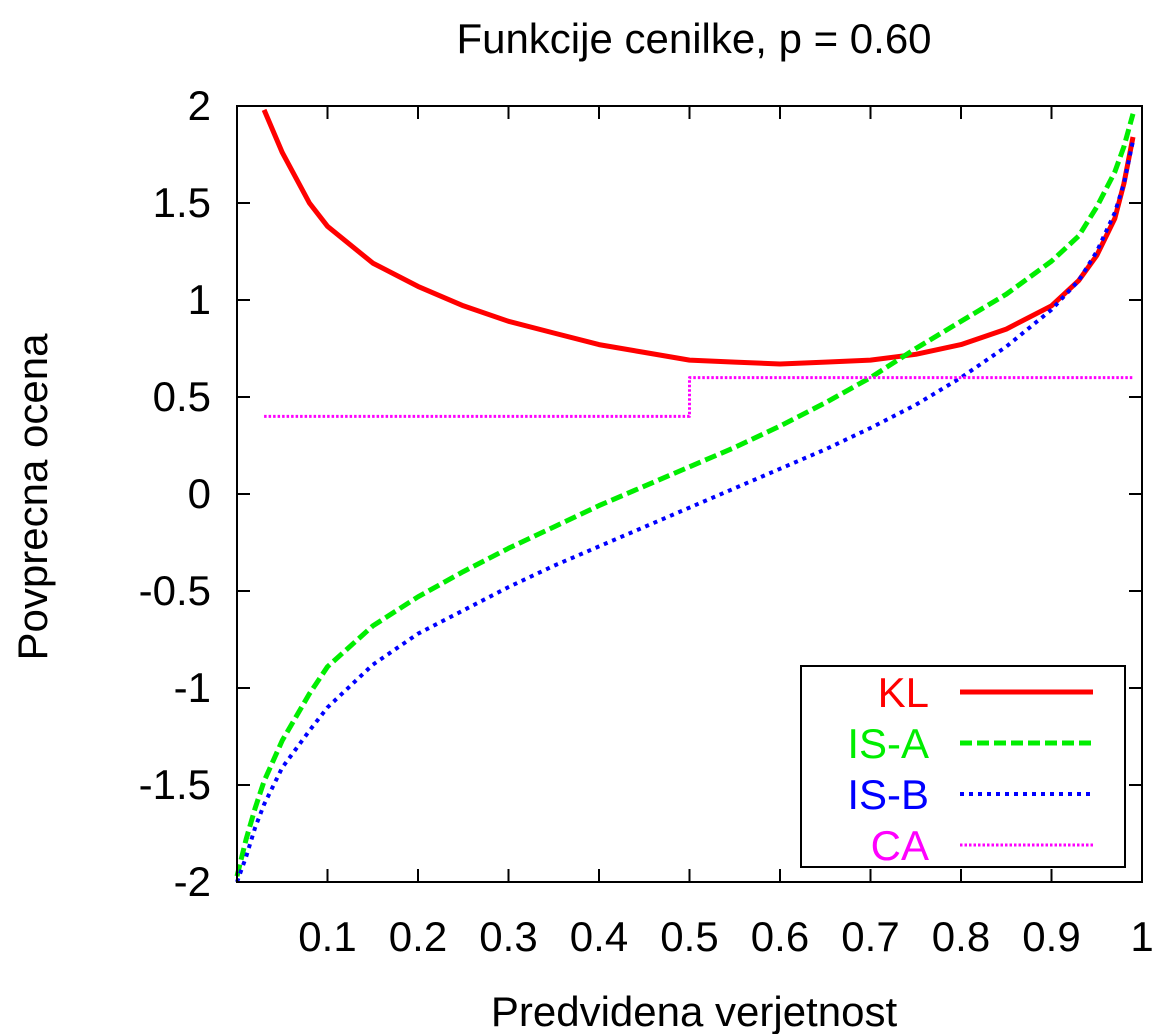 The width and height of the screenshot is (1164, 1034). Describe the element at coordinates (192, 687) in the screenshot. I see `y-tick-label: -1` at that location.